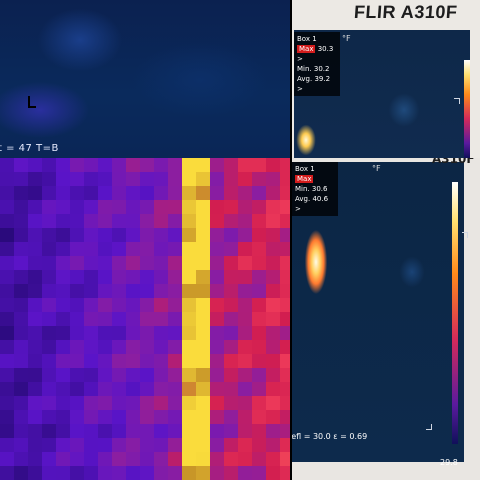 This screenshot has height=480, width=480. What do you see at coordinates (314, 84) in the screenshot?
I see `avg-value: 39.2 >` at bounding box center [314, 84].